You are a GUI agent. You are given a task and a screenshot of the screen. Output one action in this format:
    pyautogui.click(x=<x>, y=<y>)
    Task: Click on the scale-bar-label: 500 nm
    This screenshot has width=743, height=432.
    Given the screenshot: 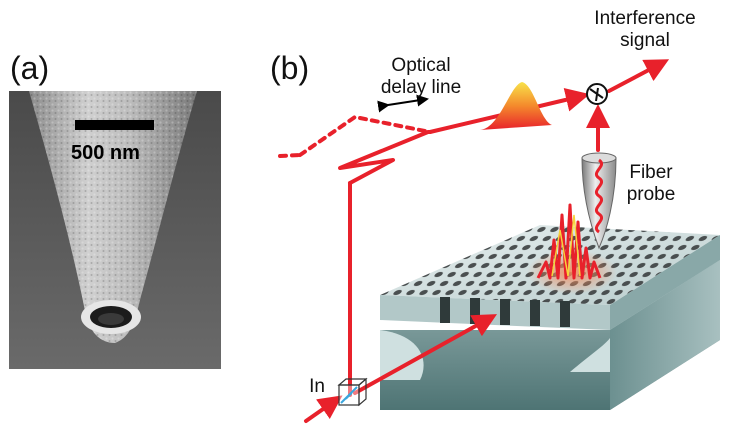 What is the action you would take?
    pyautogui.click(x=105, y=153)
    